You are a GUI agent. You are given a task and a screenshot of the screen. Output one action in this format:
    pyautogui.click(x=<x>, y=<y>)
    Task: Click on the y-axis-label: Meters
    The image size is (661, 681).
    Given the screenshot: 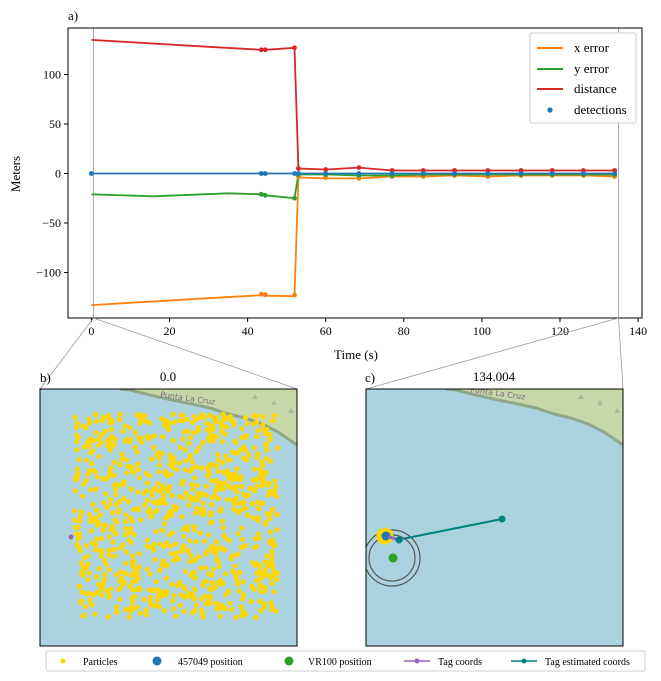 What is the action you would take?
    pyautogui.click(x=15, y=174)
    